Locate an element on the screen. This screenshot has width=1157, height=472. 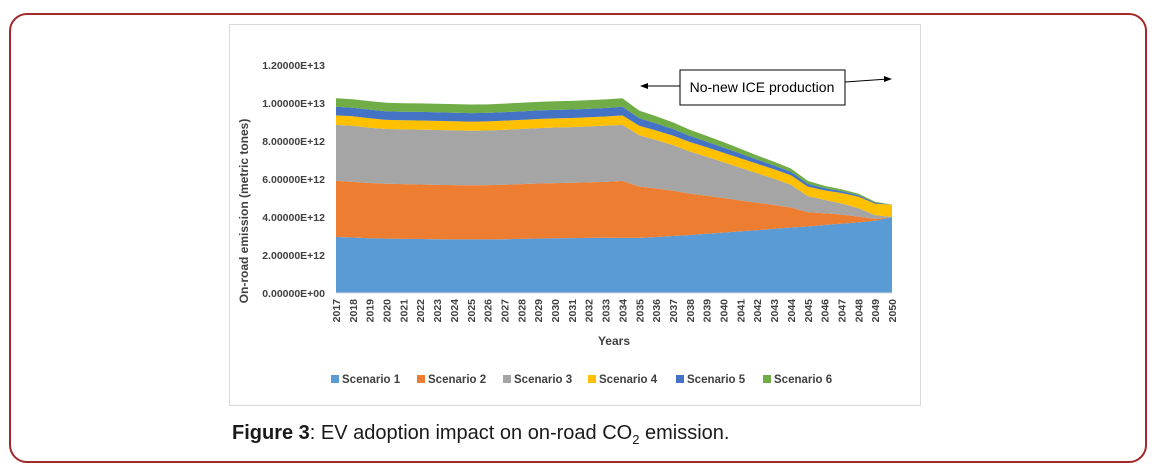
x-tick-label: 2037 is located at coordinates (674, 311).